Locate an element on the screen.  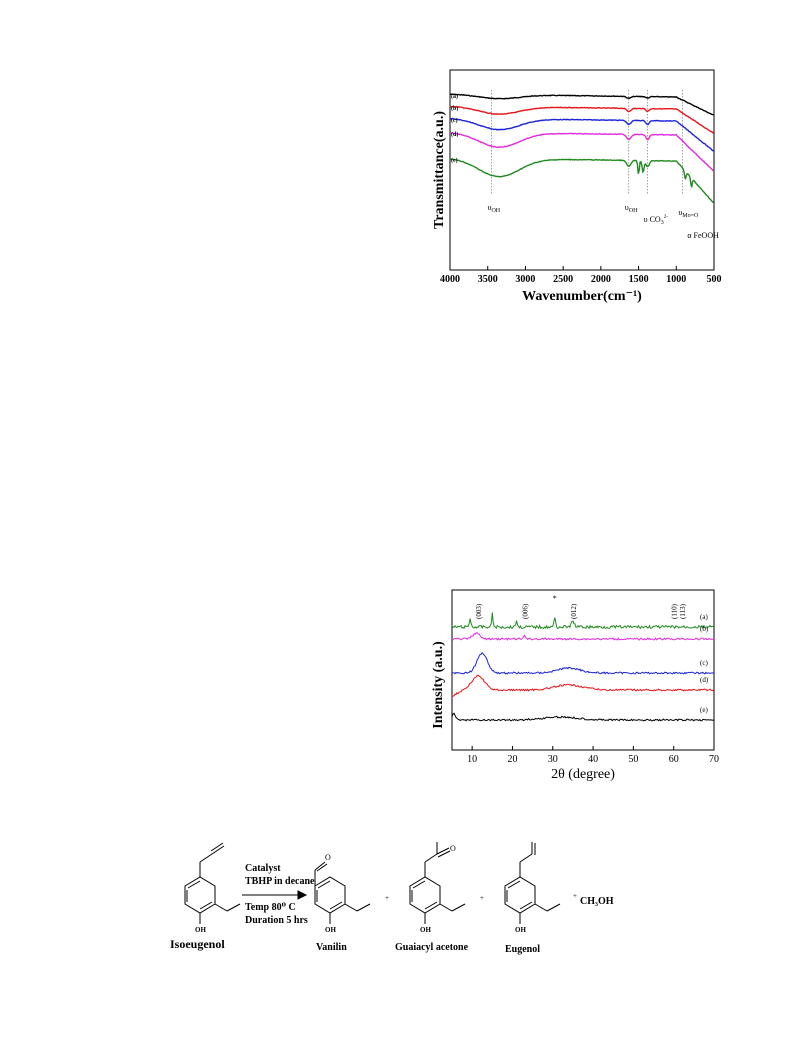
xrd-series-label: (d) is located at coordinates (704, 680).